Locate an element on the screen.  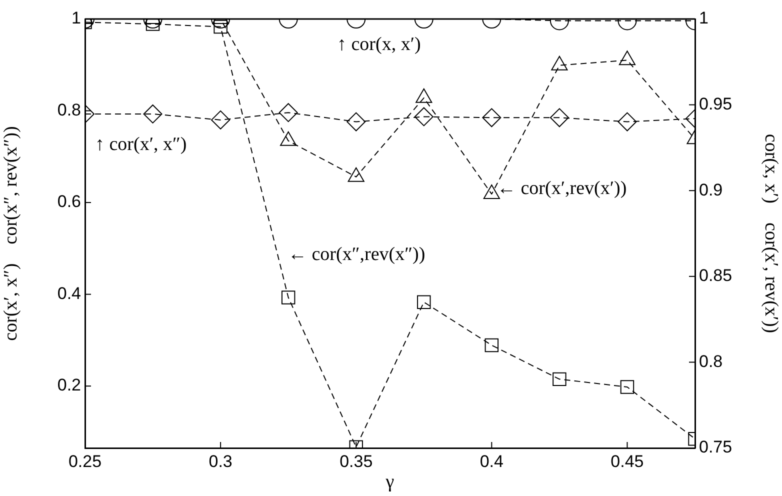
x-tick-label: 0.4 is located at coordinates (492, 461).